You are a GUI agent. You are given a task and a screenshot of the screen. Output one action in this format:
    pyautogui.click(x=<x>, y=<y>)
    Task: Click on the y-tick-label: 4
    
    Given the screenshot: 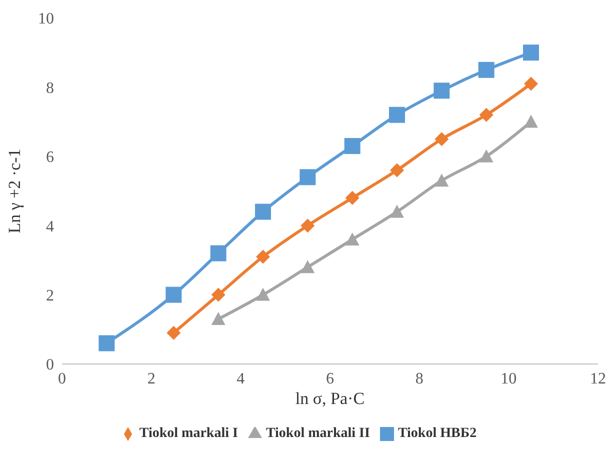 What is the action you would take?
    pyautogui.click(x=50, y=227)
    